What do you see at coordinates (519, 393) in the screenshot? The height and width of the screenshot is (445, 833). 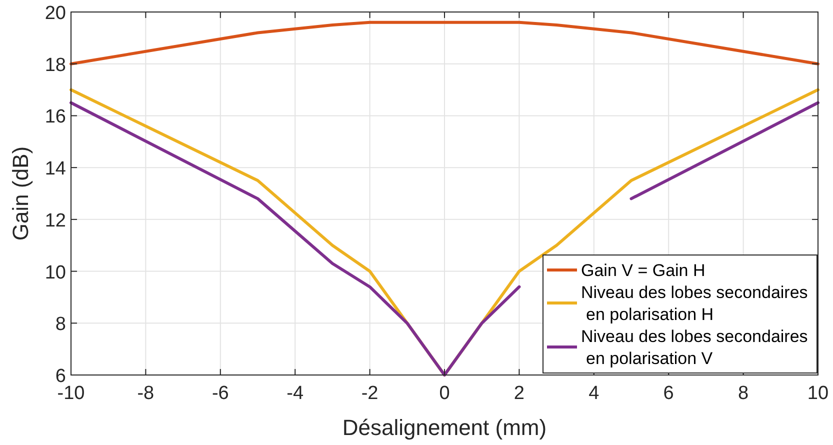 I see `x-tick-label: 2` at bounding box center [519, 393].